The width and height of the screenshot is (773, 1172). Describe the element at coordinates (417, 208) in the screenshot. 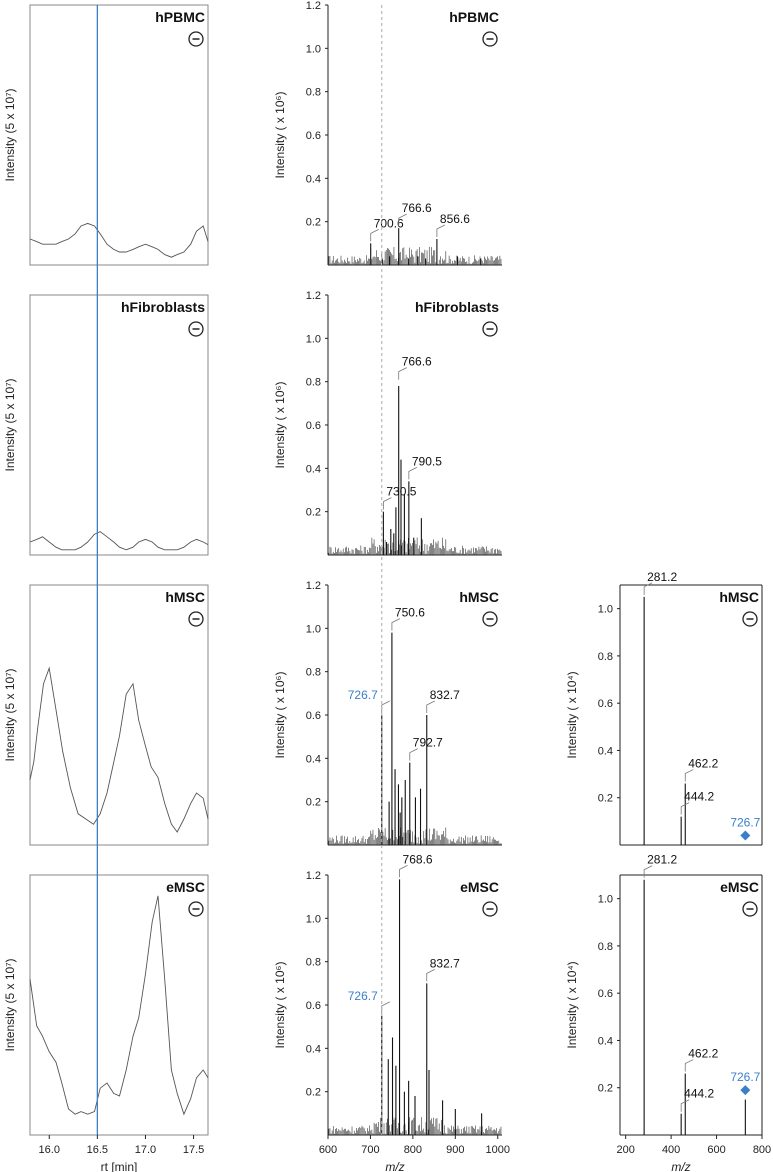

I see `peak-label: 766.6` at that location.